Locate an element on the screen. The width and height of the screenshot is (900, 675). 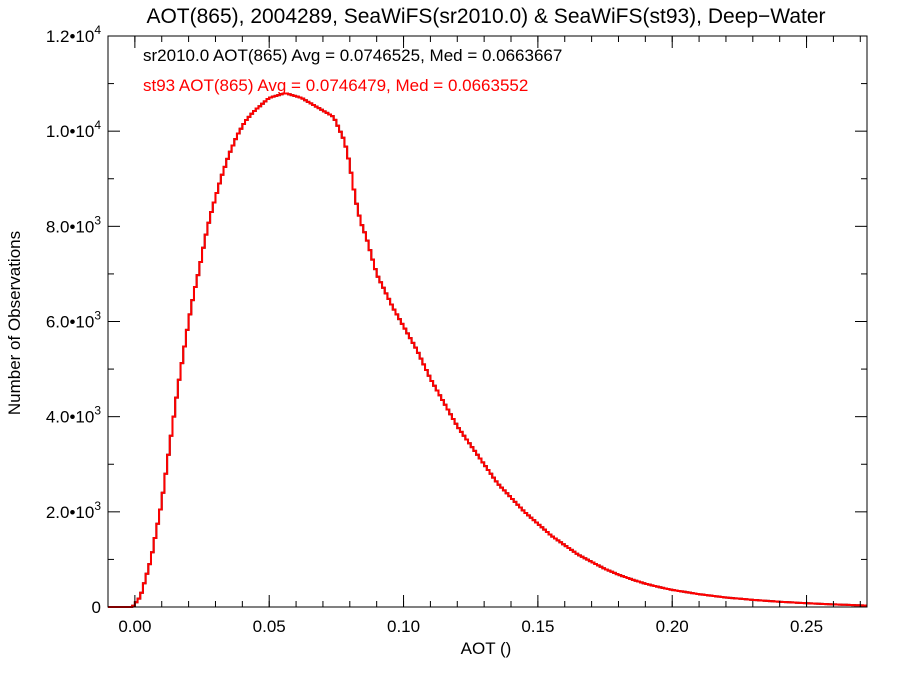
y-tick-label: 8.0•103 is located at coordinates (74, 224).